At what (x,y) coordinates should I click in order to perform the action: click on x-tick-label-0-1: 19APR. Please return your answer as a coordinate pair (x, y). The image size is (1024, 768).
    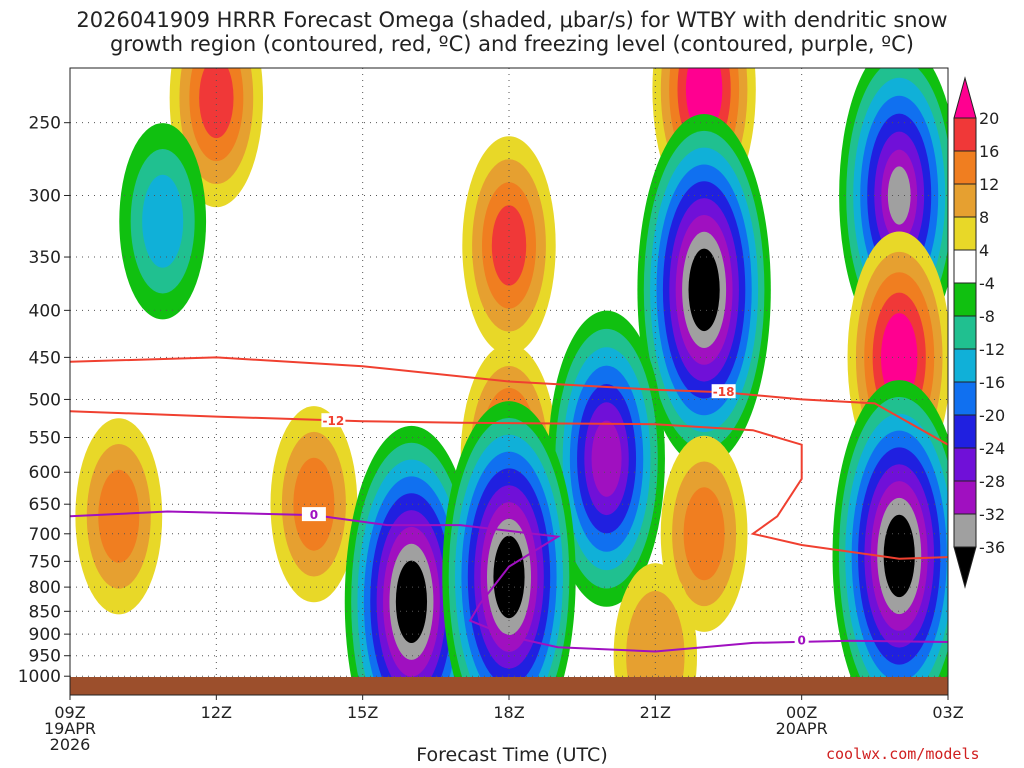
    Looking at the image, I should click on (70, 728).